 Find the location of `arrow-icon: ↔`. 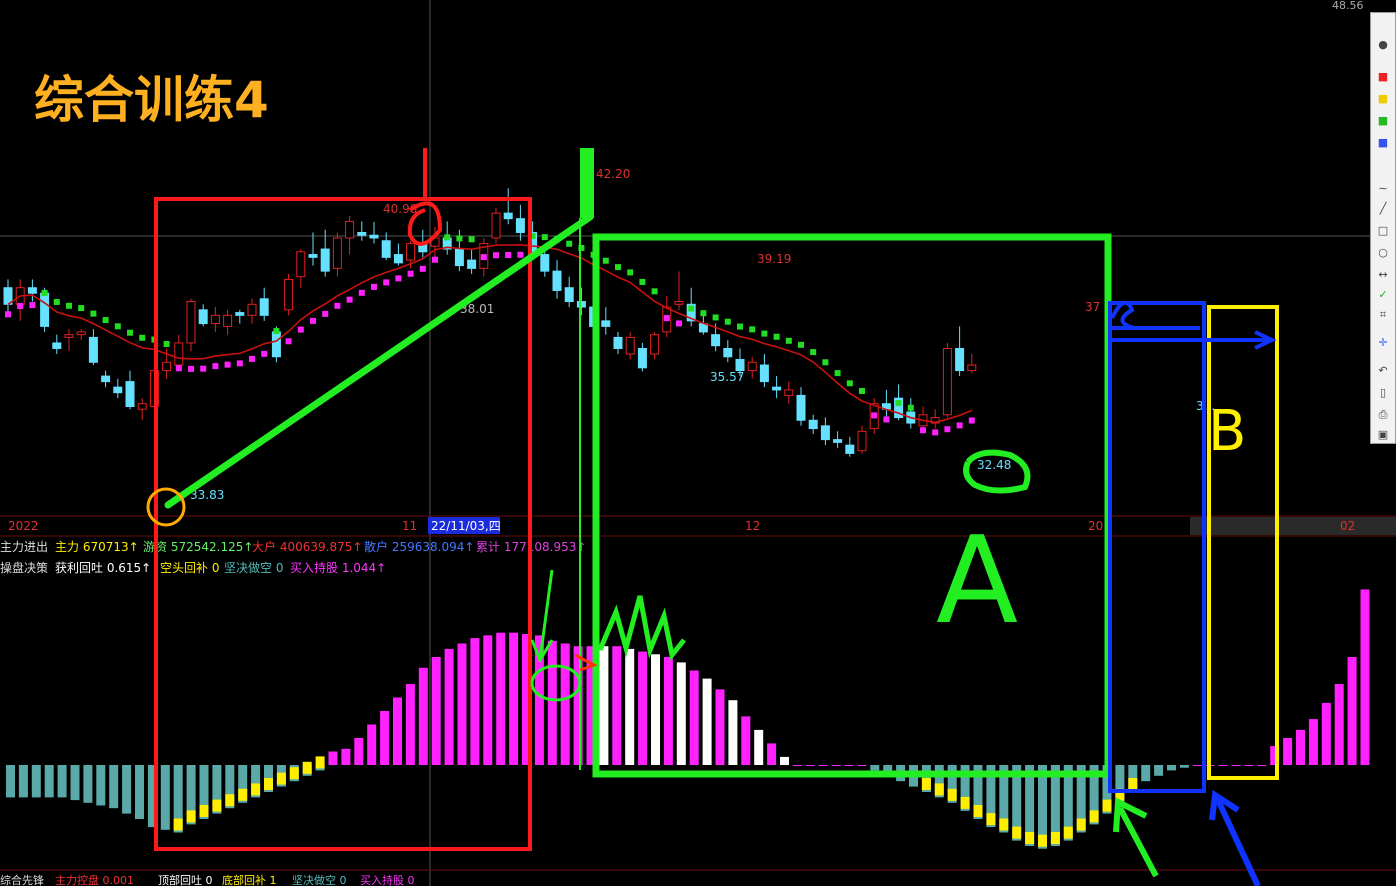

arrow-icon: ↔ is located at coordinates (1383, 274).